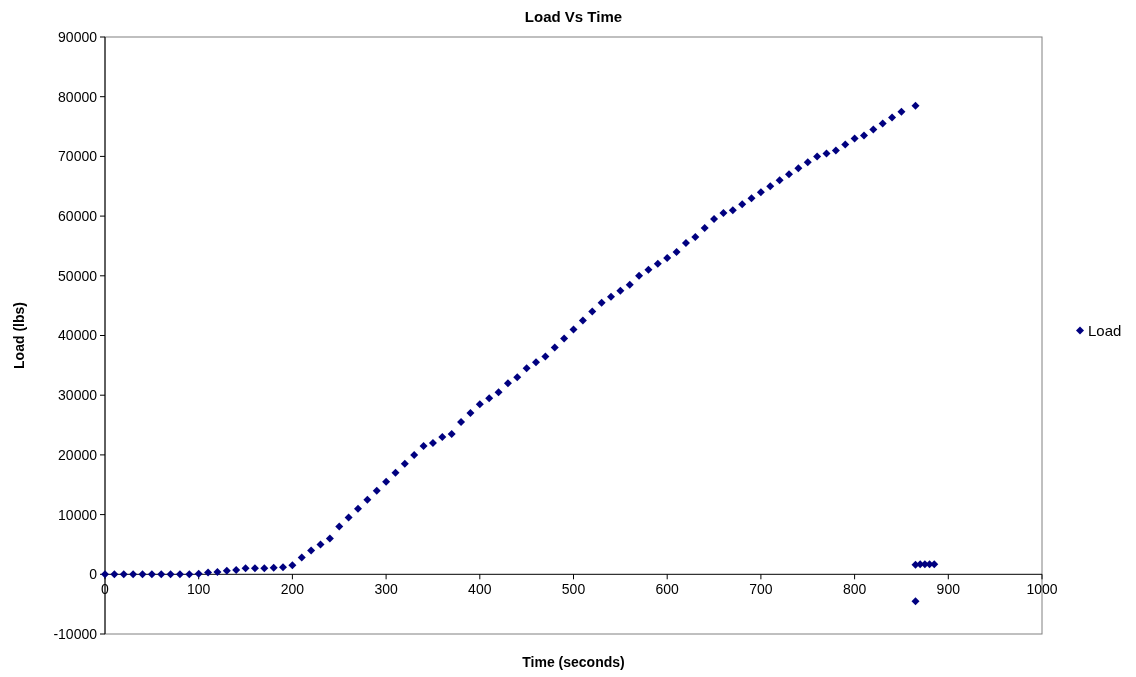 This screenshot has width=1136, height=677. I want to click on y-tick-label: 20000, so click(78, 454).